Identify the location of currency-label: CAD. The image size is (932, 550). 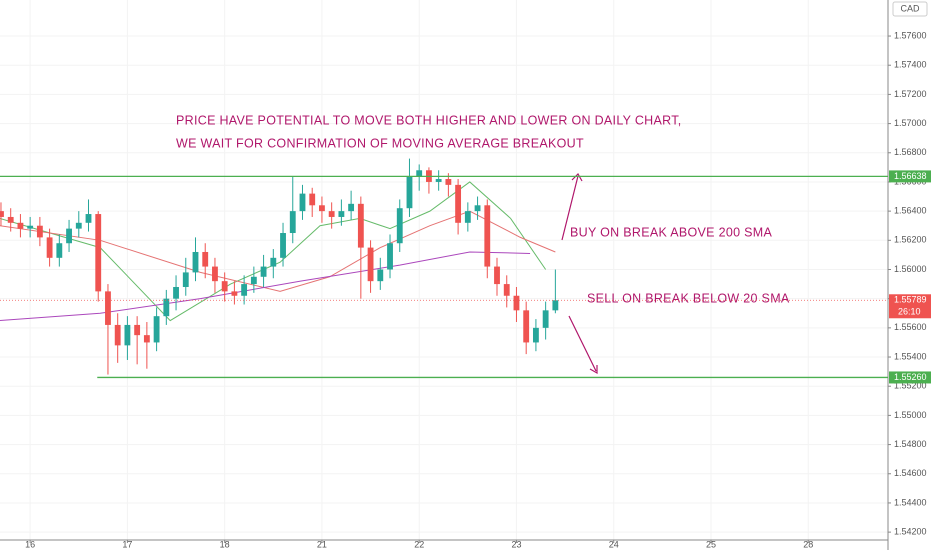
(910, 8).